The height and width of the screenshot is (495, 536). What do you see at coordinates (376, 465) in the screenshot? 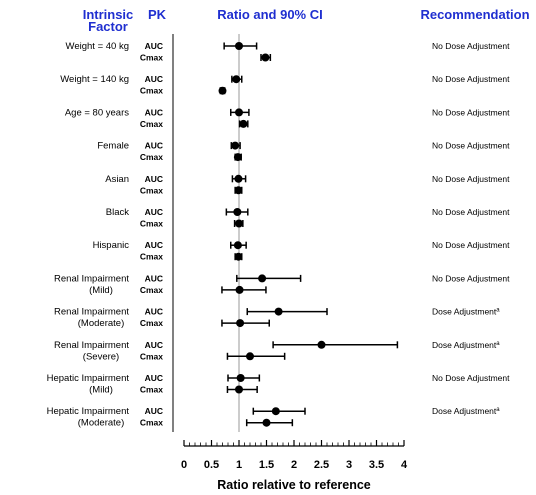
I see `x-tick-label: 3.5` at bounding box center [376, 465].